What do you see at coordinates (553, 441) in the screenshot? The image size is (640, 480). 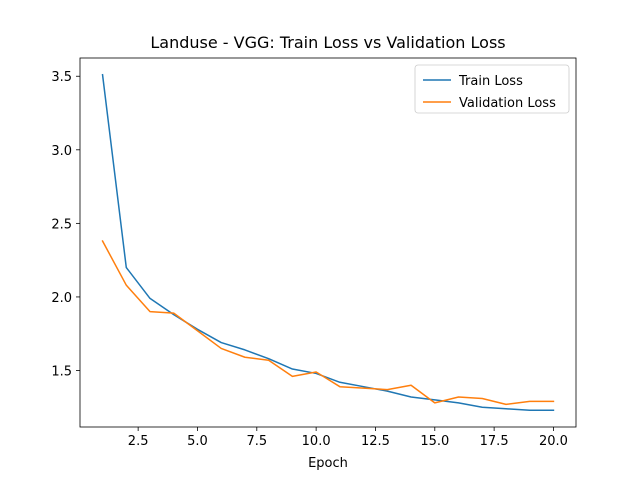 I see `x-tick-label: 20.0` at bounding box center [553, 441].